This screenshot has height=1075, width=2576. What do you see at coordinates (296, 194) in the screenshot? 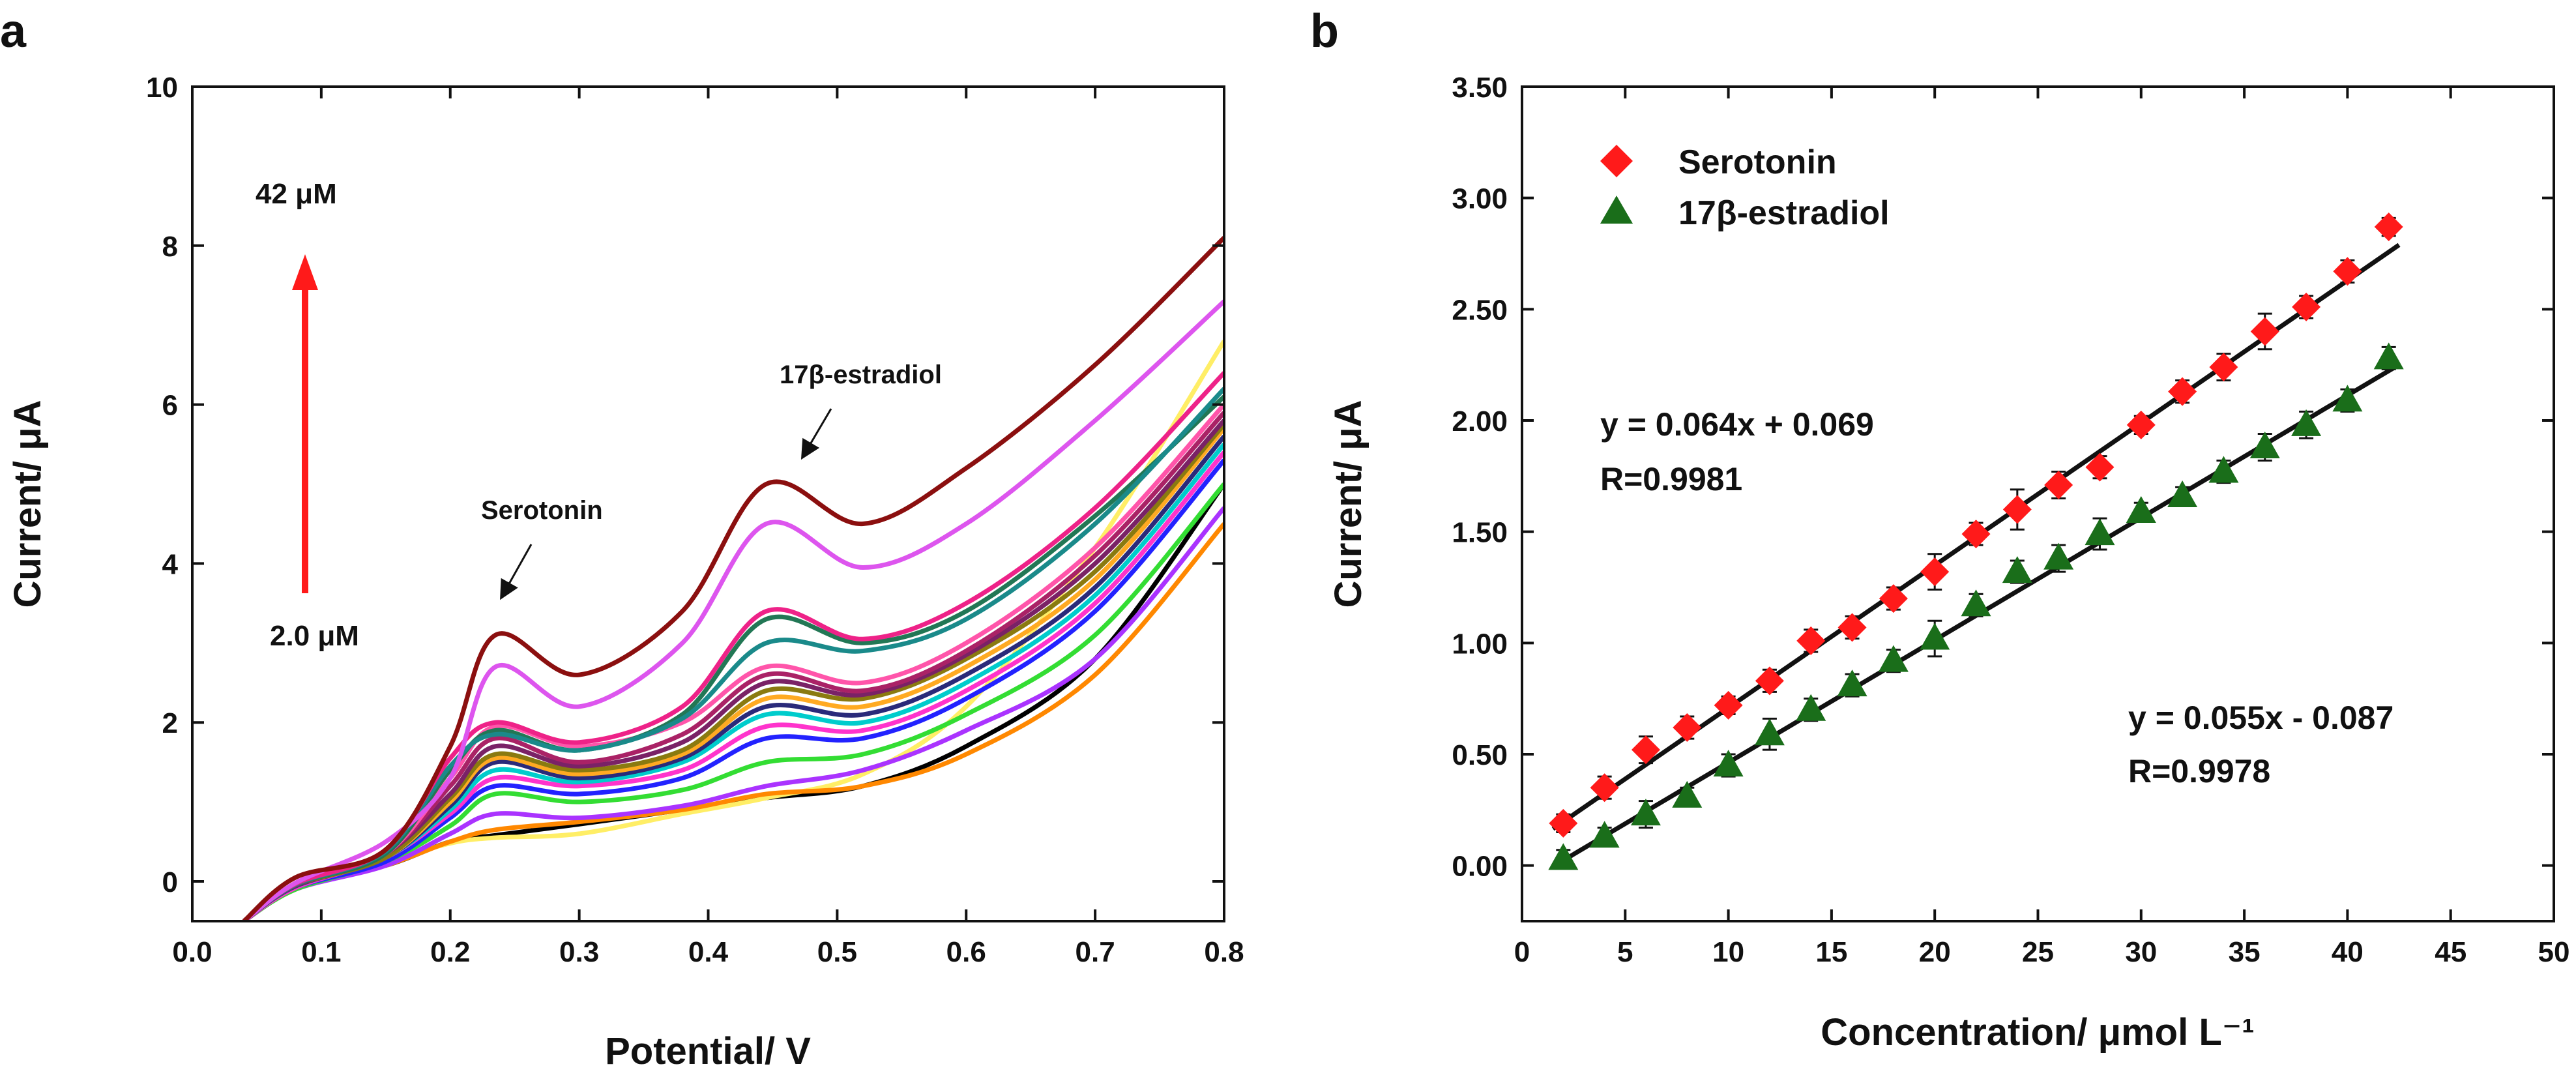
I see `annotation-high-concentration: 42 μM` at bounding box center [296, 194].